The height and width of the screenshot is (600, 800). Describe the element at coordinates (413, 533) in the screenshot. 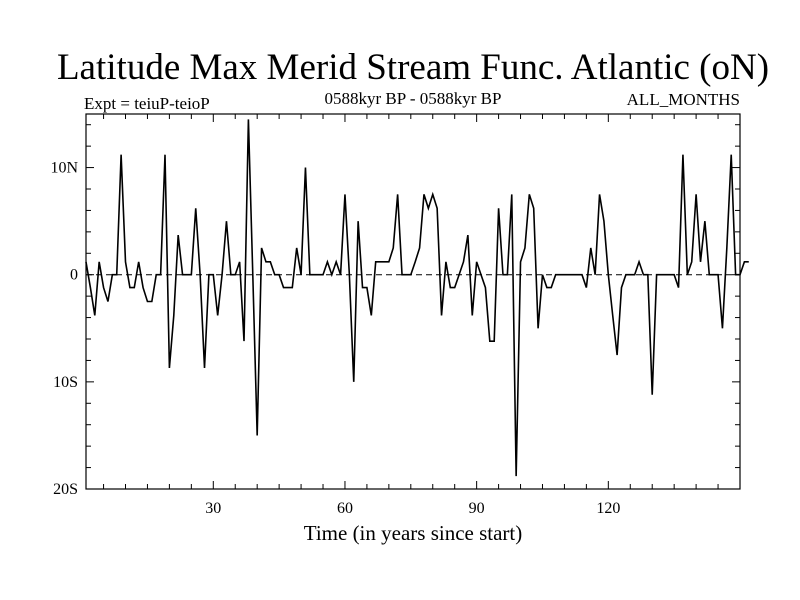

I see `x-axis-label: Time (in years since start)` at that location.